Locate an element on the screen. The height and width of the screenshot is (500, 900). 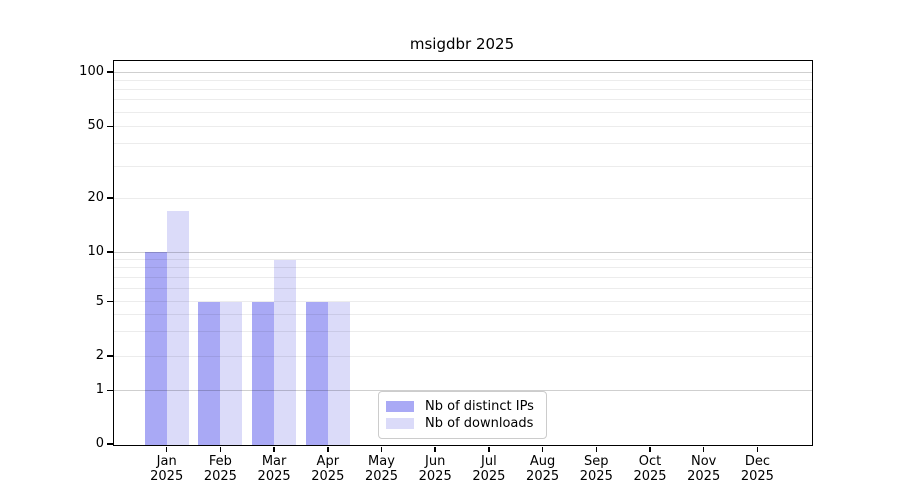
x-tick-month: Sep is located at coordinates (596, 461).